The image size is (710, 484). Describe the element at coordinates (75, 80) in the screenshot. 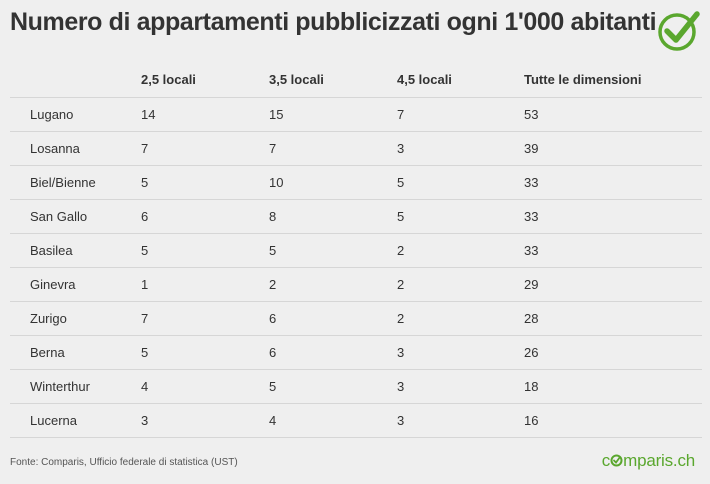

I see `column-header-city` at that location.